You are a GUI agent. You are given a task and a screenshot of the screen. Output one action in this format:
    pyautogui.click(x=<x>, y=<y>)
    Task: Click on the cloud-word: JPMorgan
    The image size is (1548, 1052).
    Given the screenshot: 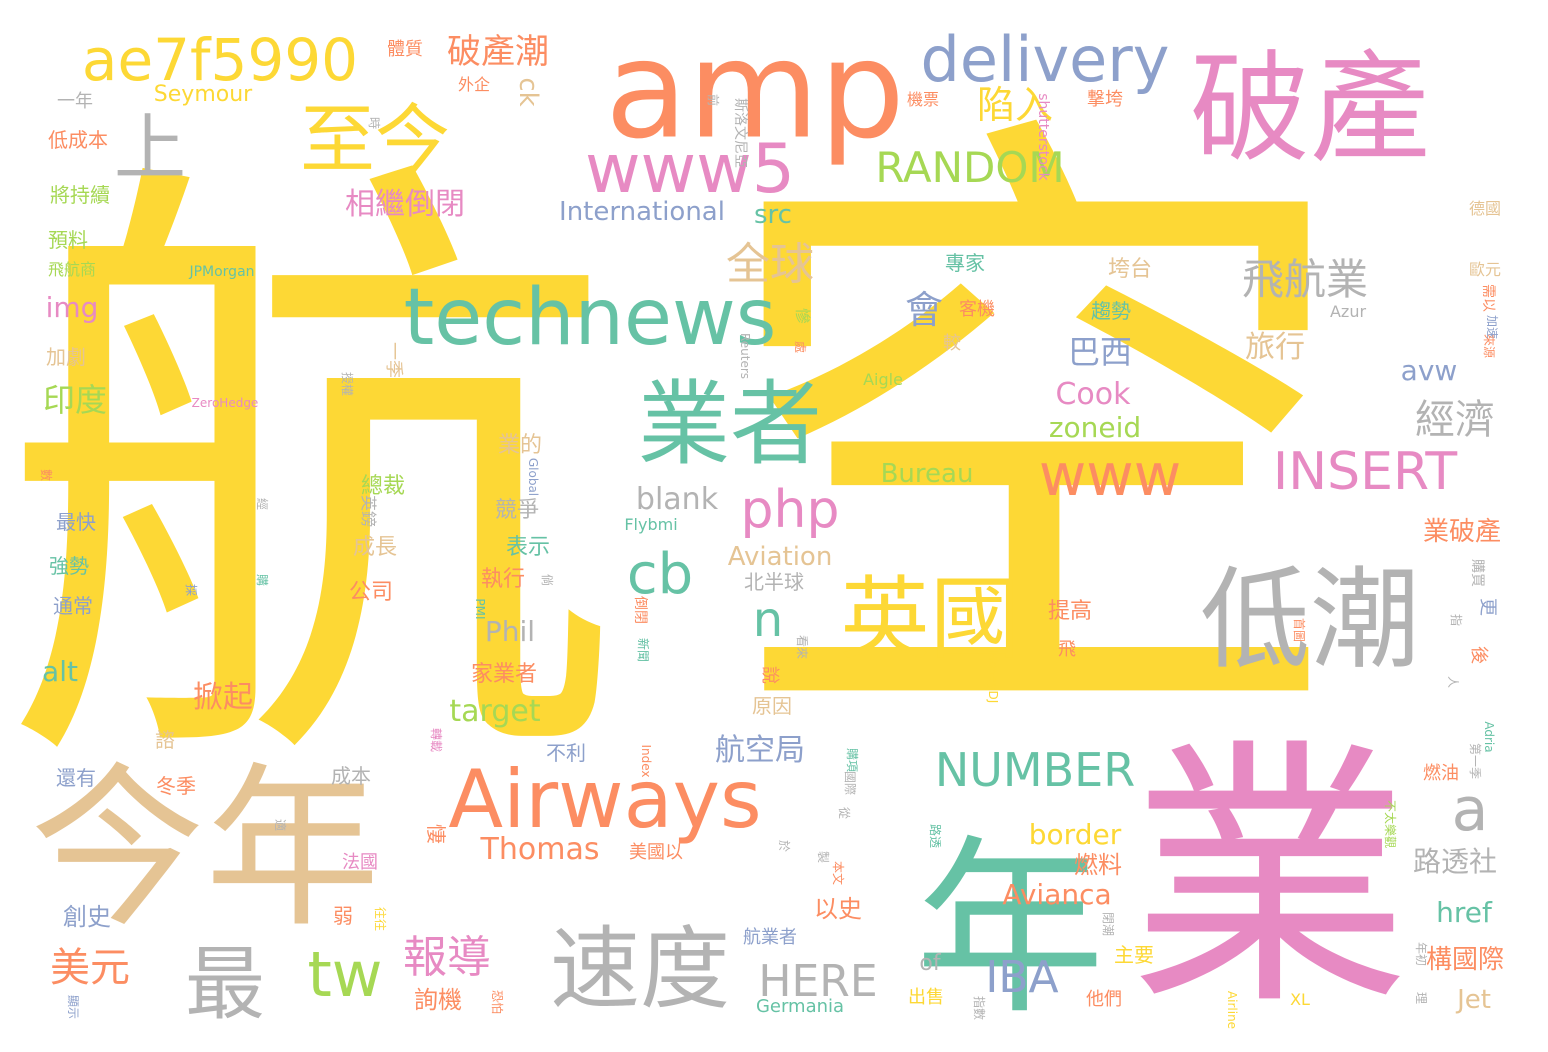 What is the action you would take?
    pyautogui.click(x=222, y=272)
    